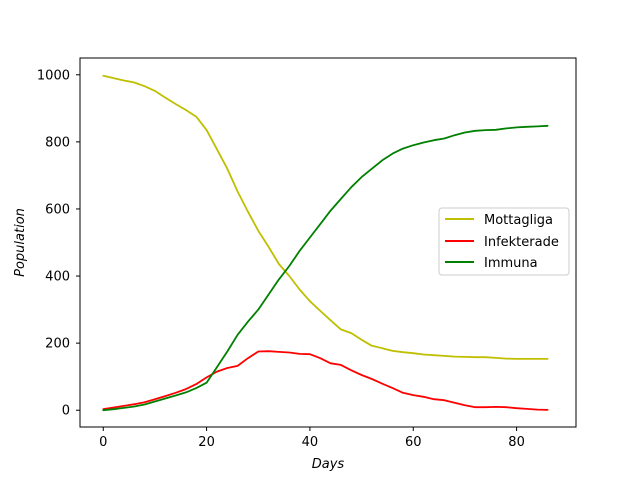 Image resolution: width=640 pixels, height=484 pixels. I want to click on legend-label-mottagliga: Mottagliga, so click(518, 220).